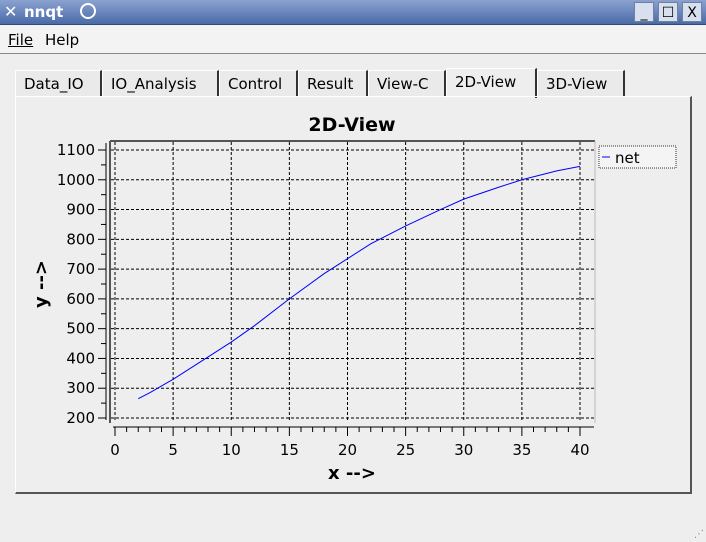 The height and width of the screenshot is (542, 706). Describe the element at coordinates (80, 210) in the screenshot. I see `y-tick-label: 900` at that location.